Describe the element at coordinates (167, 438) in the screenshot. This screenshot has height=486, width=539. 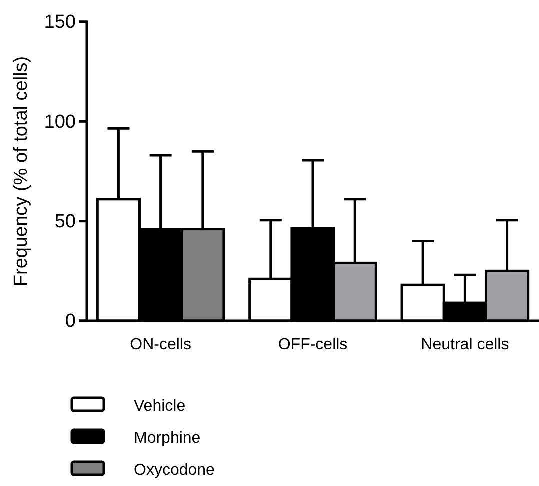
I see `legend-label: Morphine` at that location.